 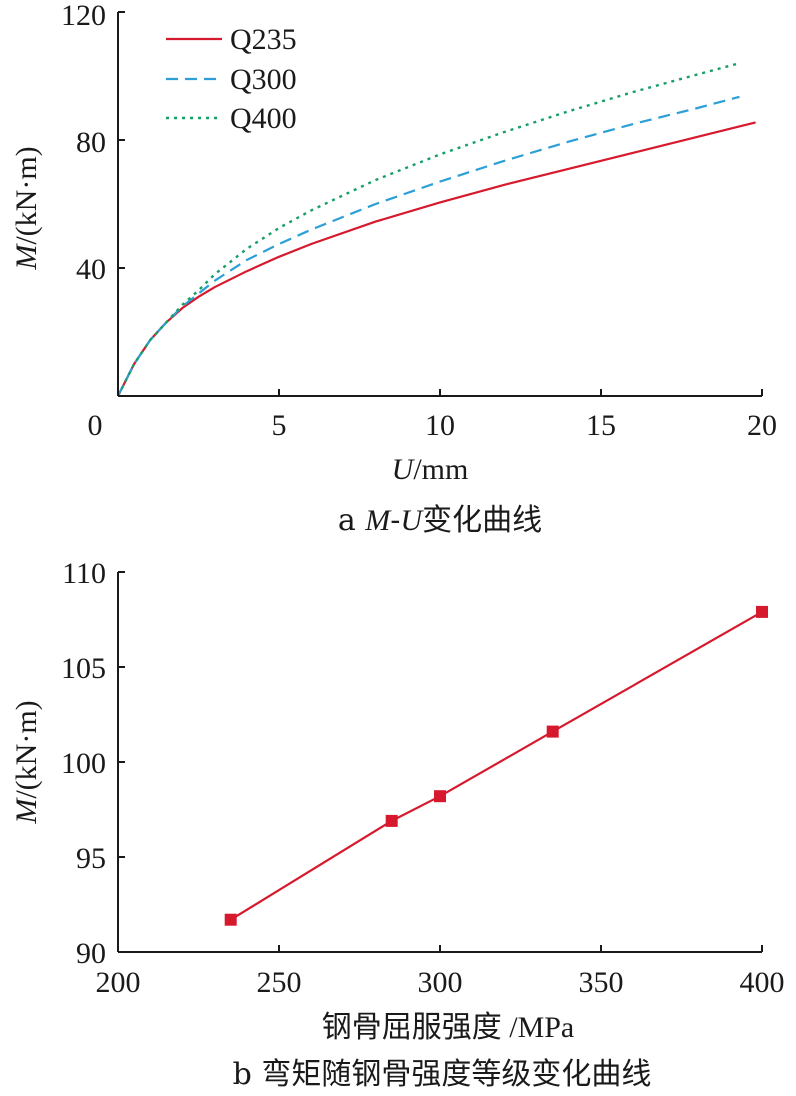 What do you see at coordinates (84, 573) in the screenshot?
I see `chart-b-ytick-label: 110` at bounding box center [84, 573].